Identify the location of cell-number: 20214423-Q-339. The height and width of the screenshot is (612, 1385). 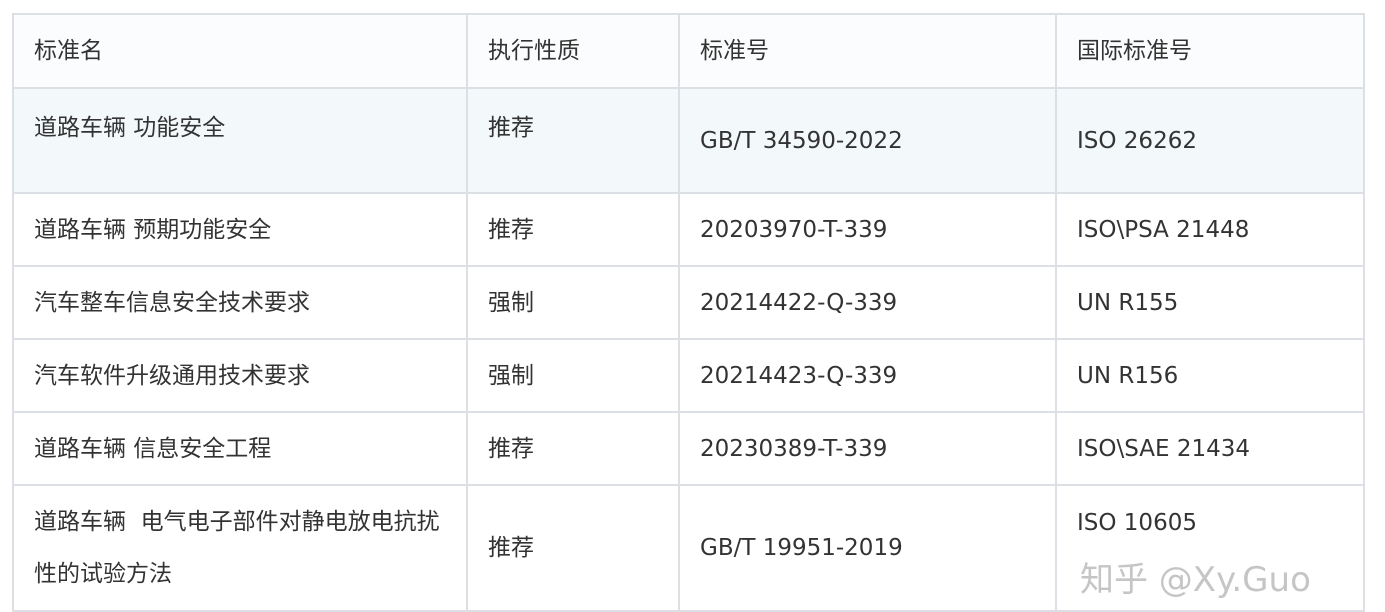
(867, 375).